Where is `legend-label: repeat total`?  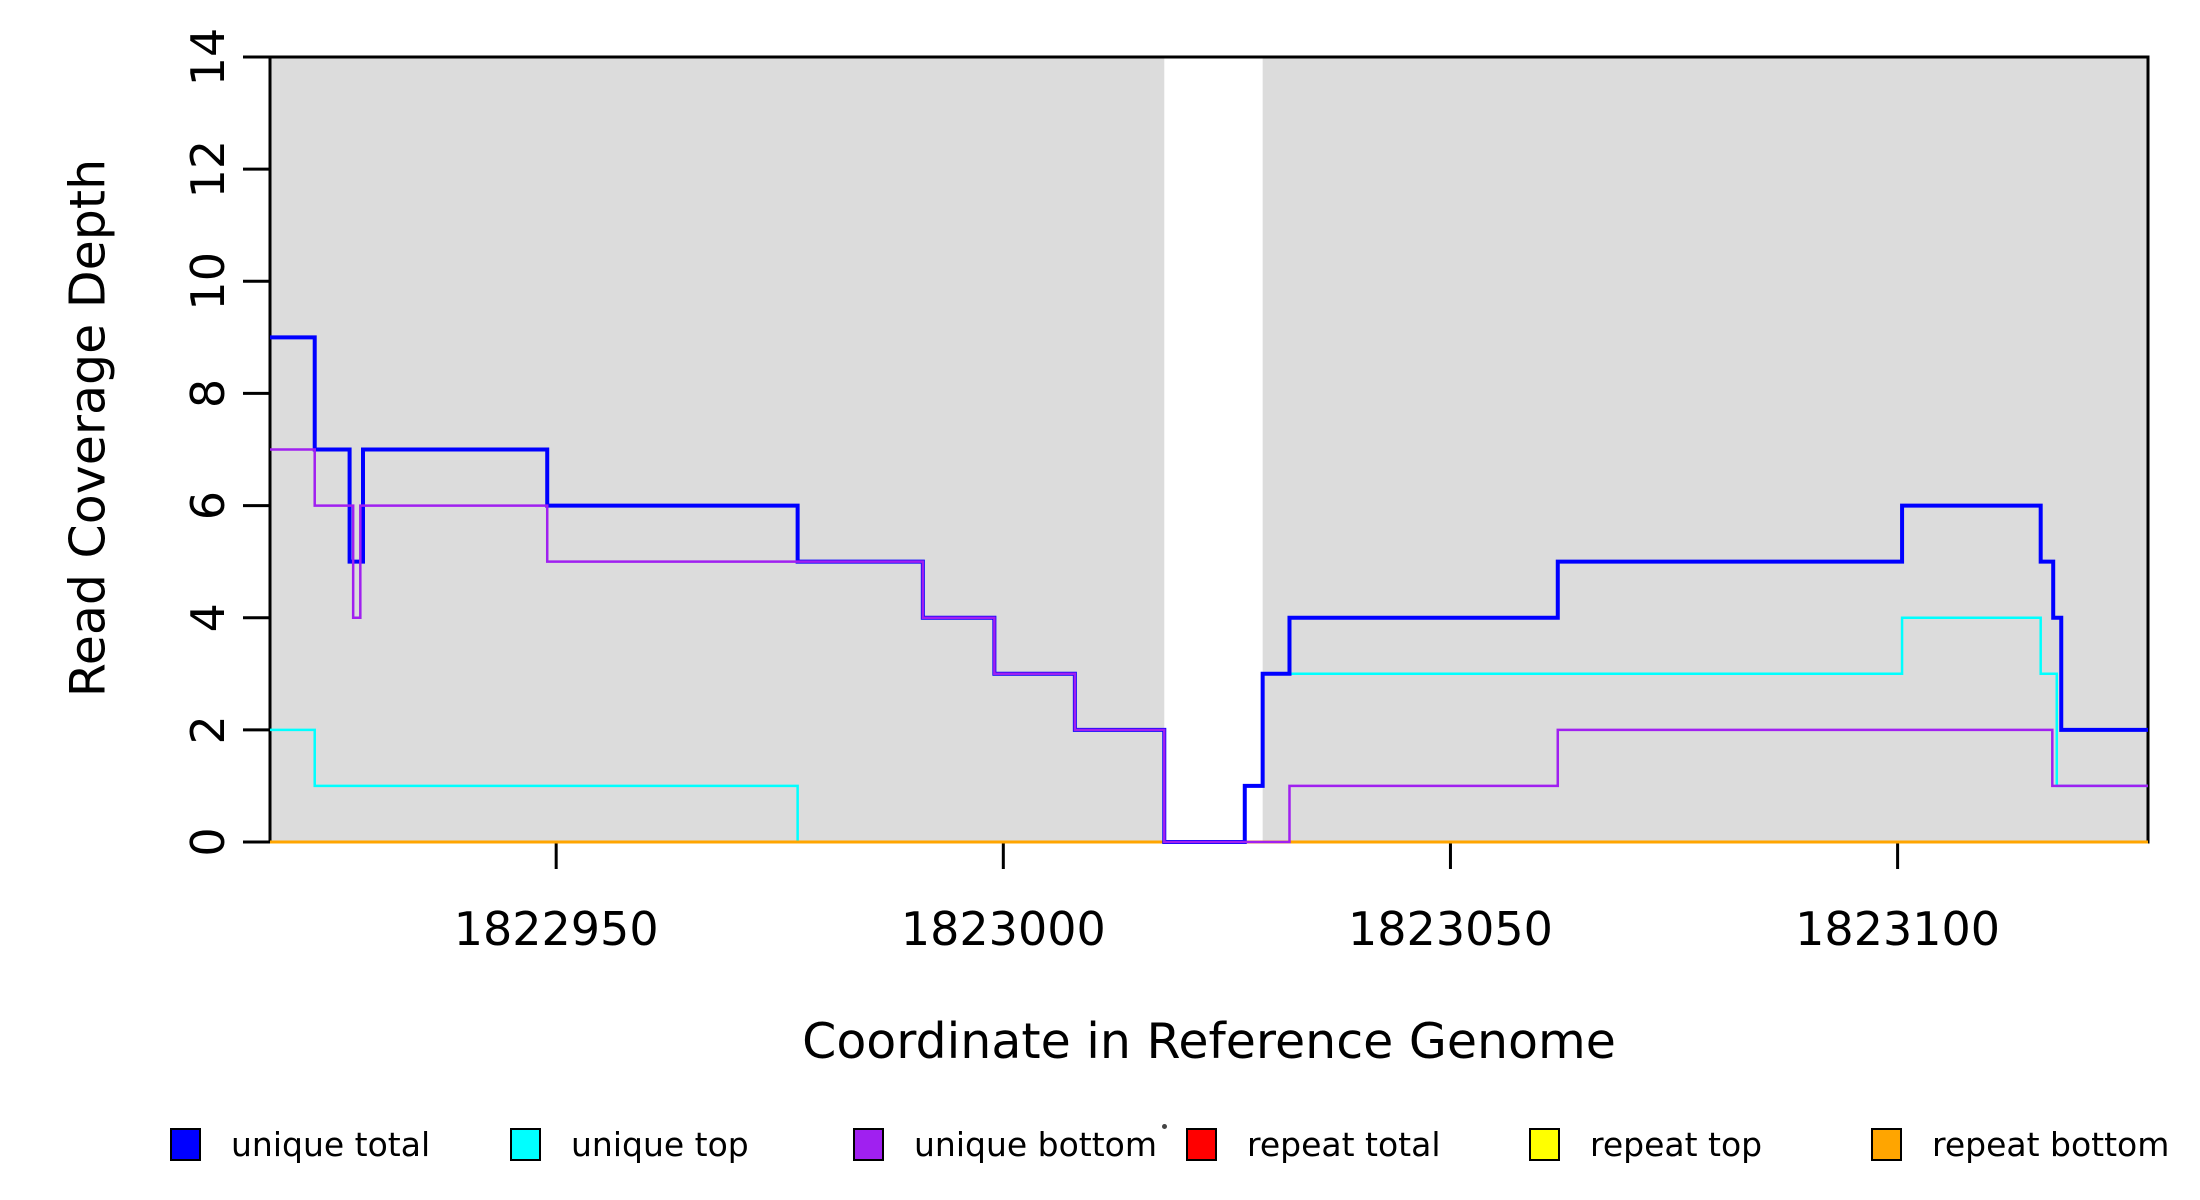
legend-label: repeat total is located at coordinates (1344, 1144).